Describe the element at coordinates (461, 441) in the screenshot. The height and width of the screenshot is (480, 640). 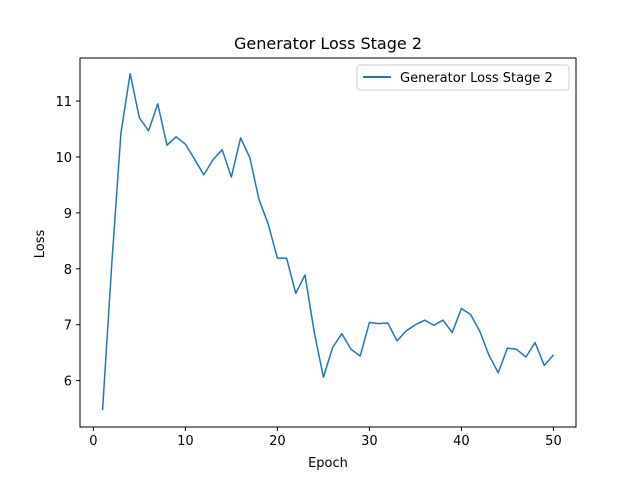
I see `x-tick-label: 40` at that location.